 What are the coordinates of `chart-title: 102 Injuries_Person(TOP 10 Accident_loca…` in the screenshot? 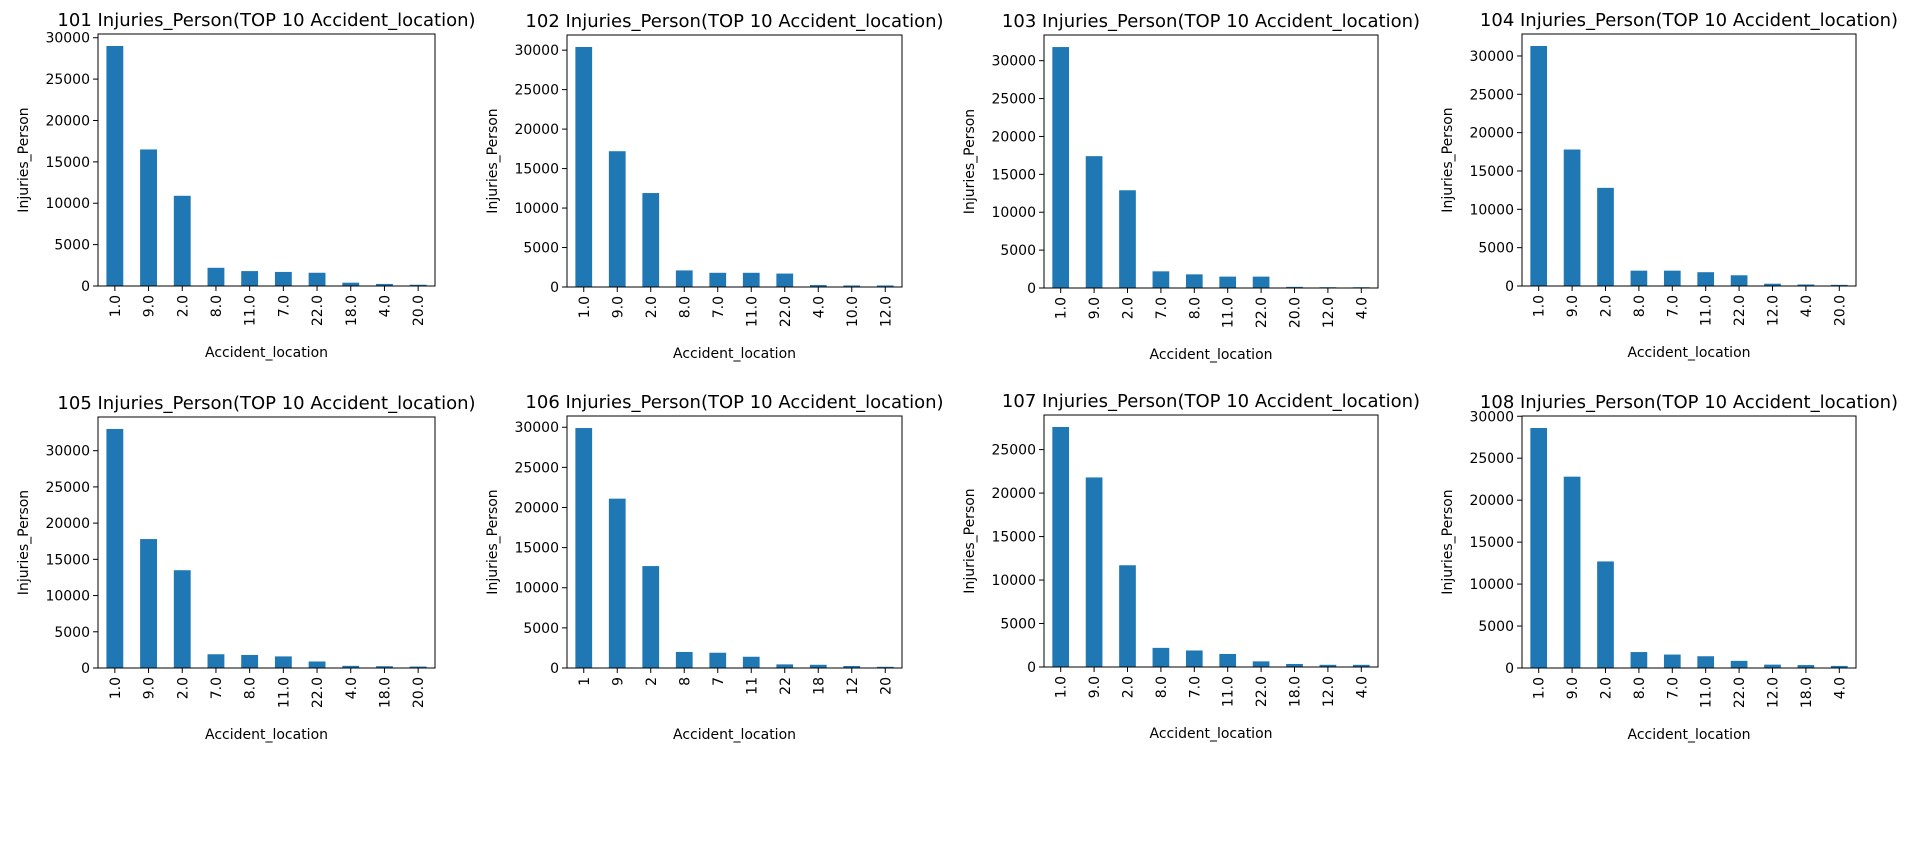 It's located at (734, 21).